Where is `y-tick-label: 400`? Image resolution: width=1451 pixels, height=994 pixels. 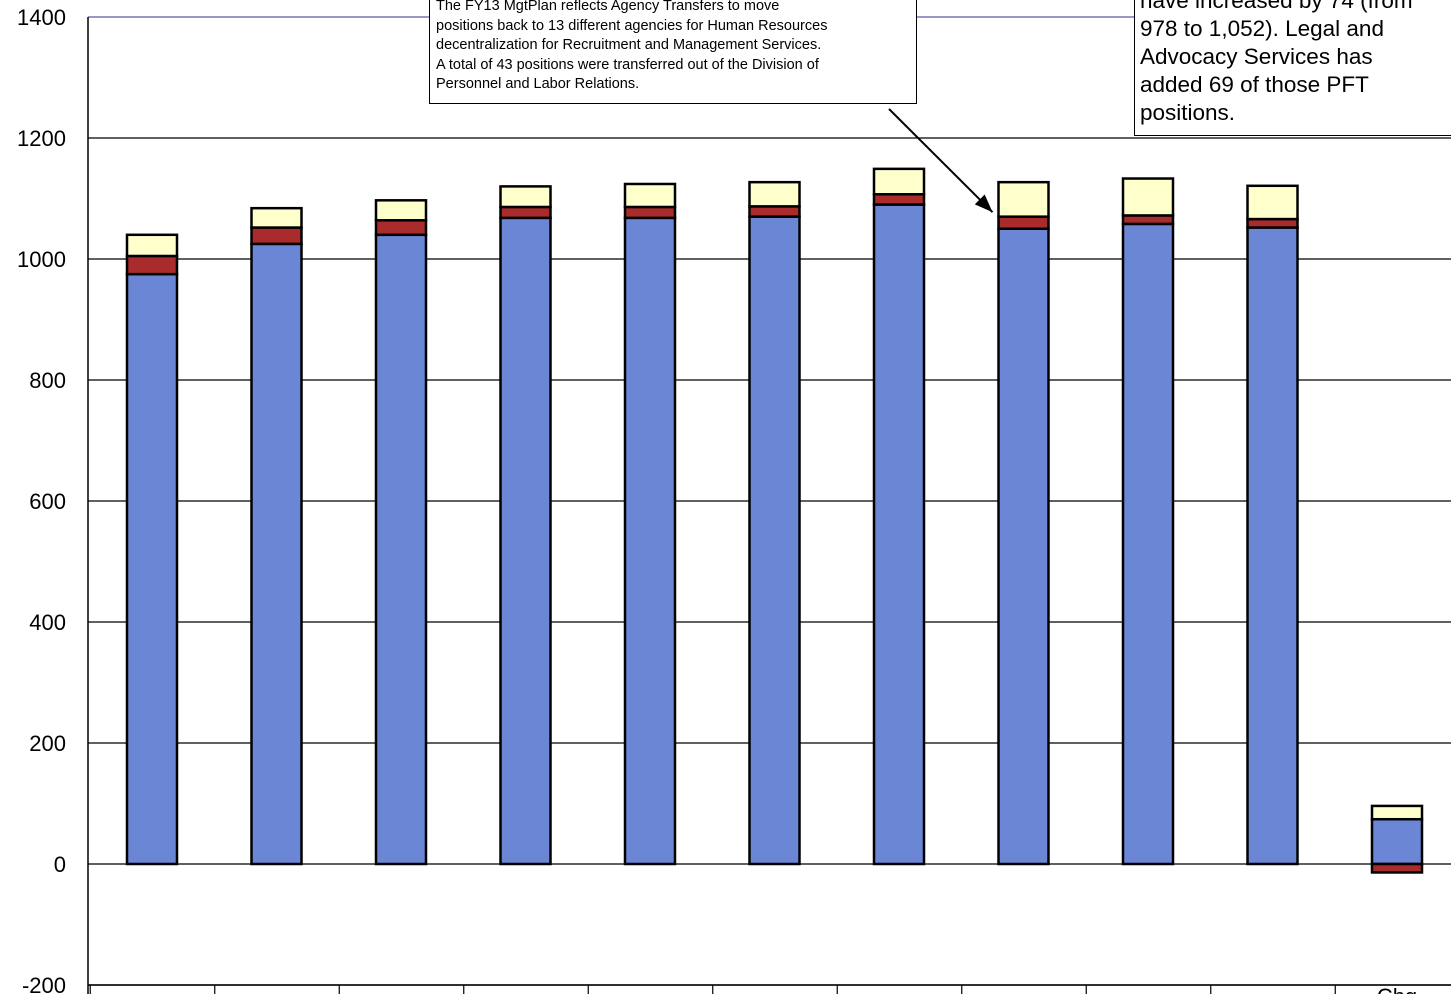 y-tick-label: 400 is located at coordinates (47, 622).